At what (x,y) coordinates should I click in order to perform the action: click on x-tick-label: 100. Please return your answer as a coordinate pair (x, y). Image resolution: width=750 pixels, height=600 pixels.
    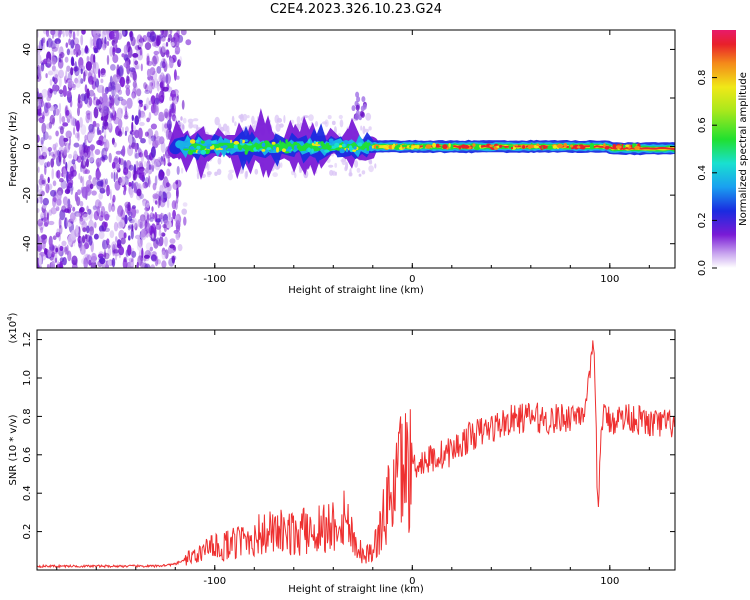
    Looking at the image, I should click on (609, 279).